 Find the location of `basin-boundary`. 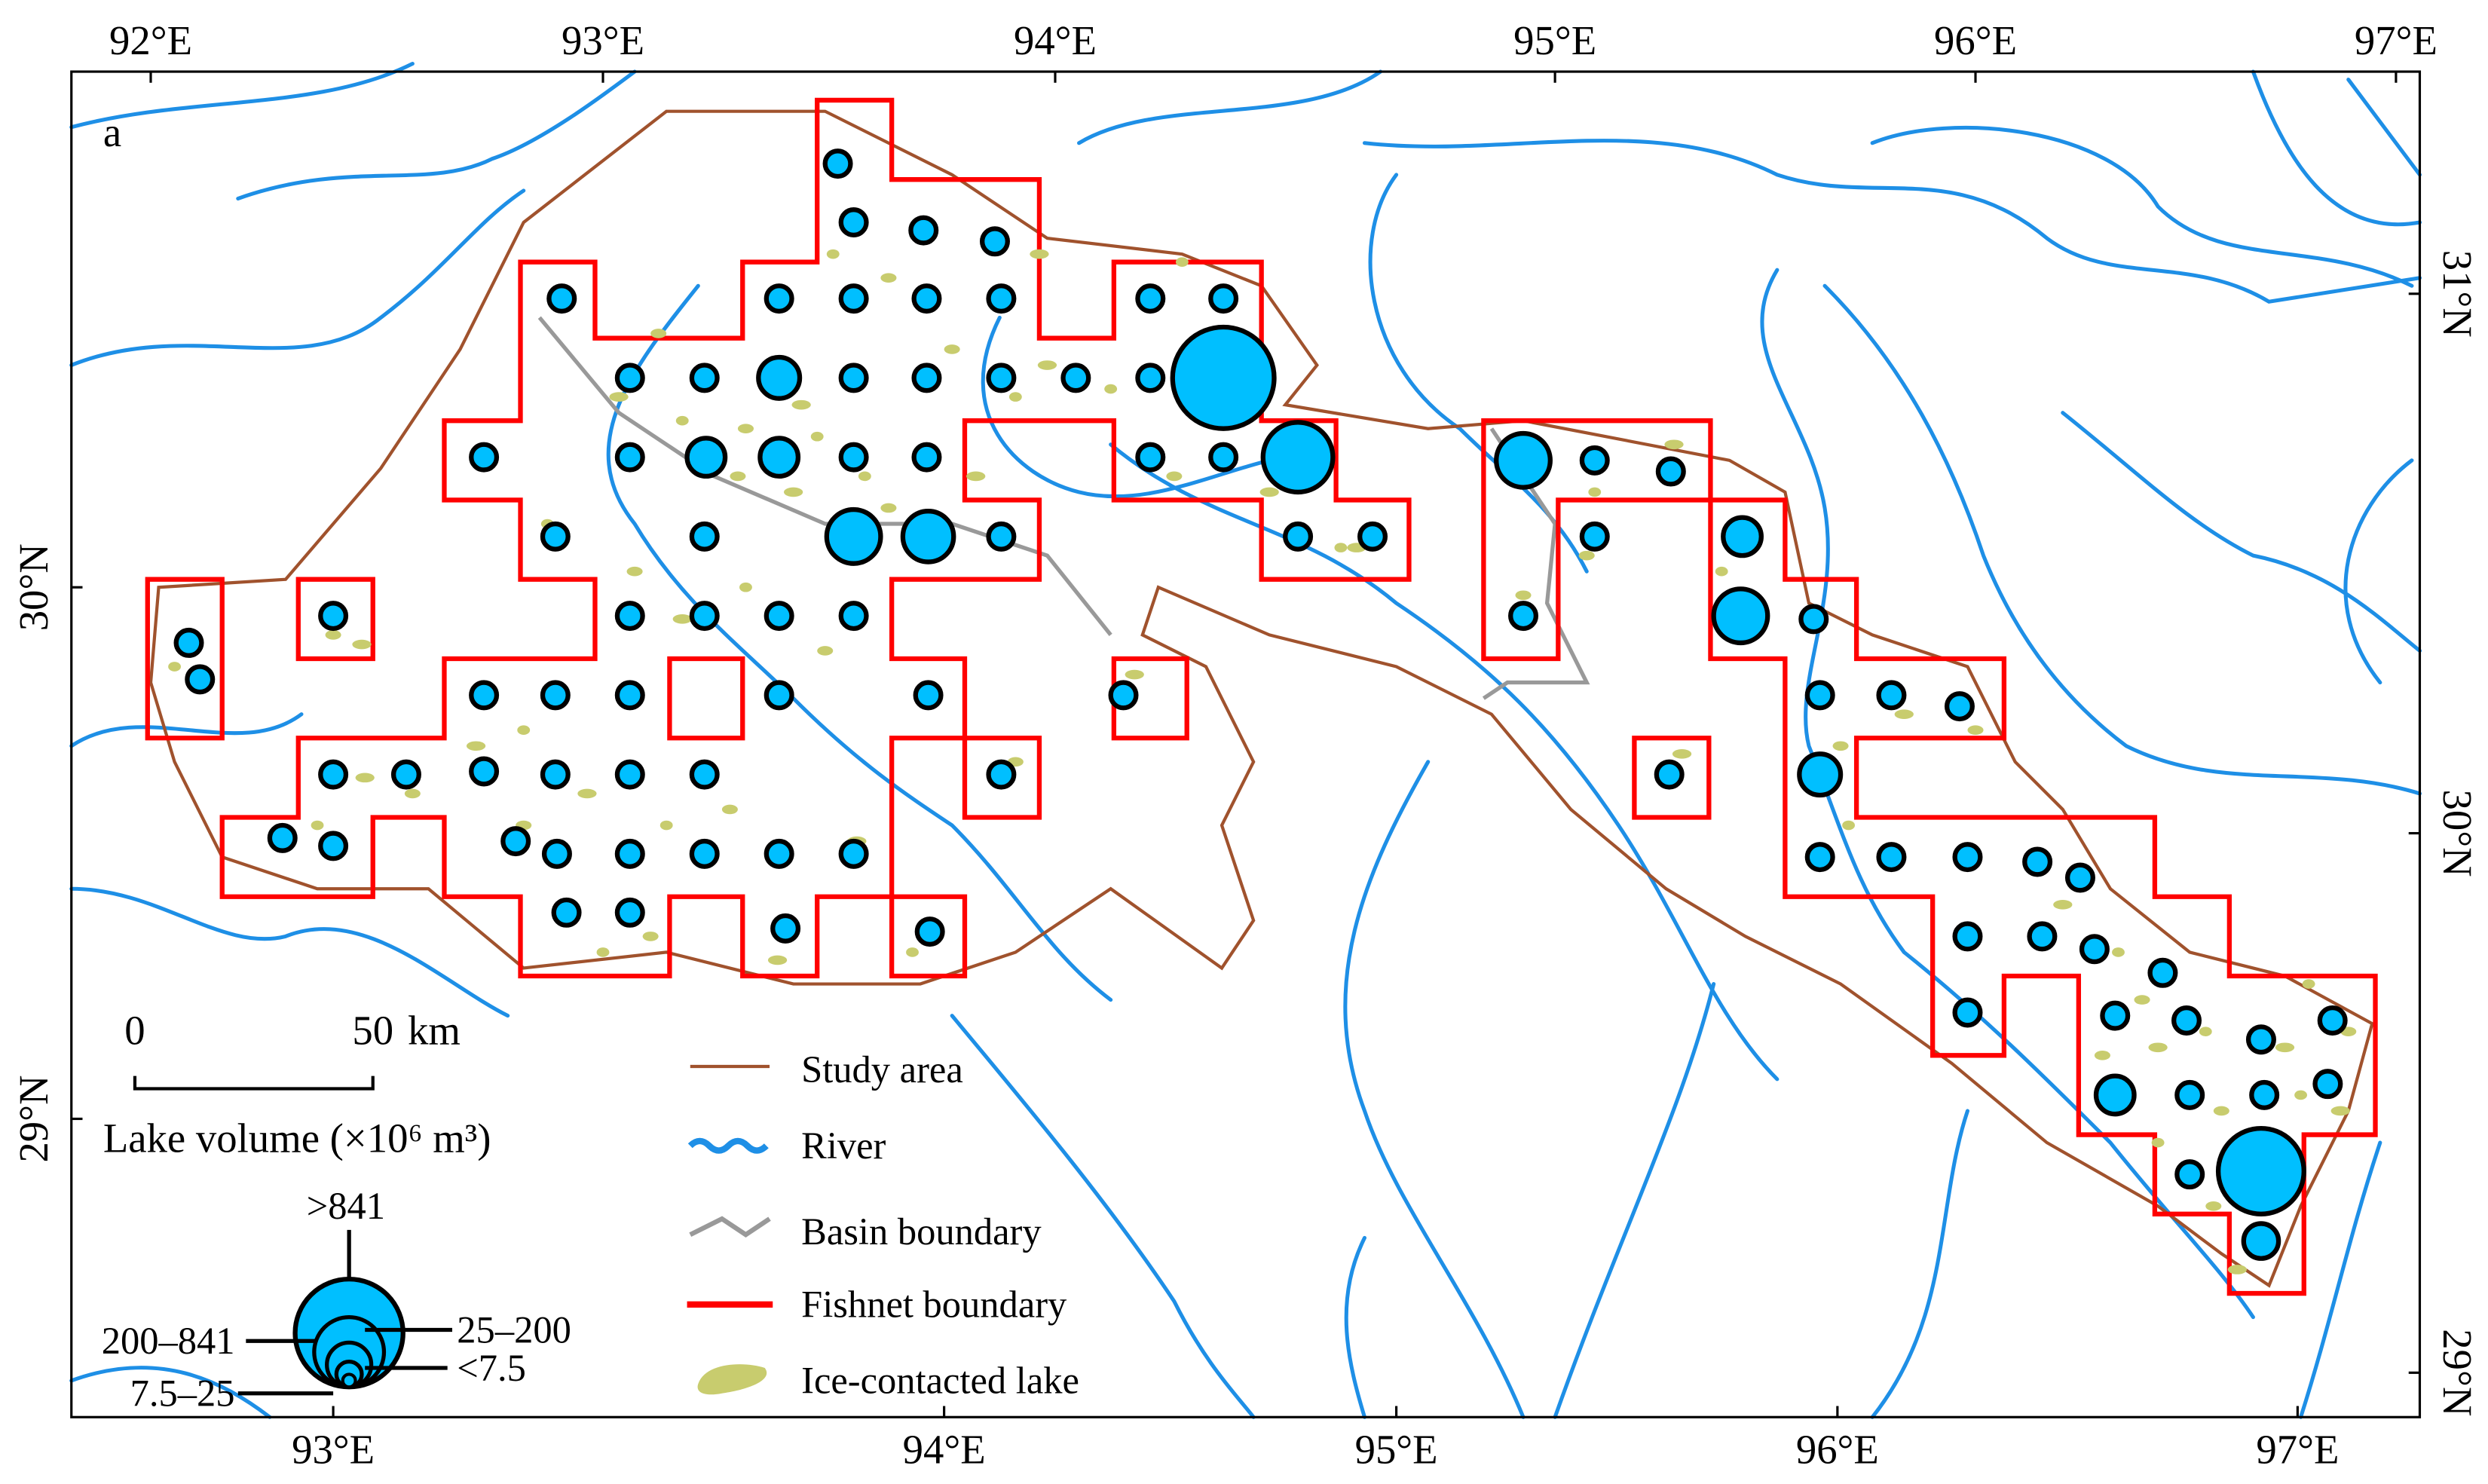

basin-boundary is located at coordinates (1063, 508).